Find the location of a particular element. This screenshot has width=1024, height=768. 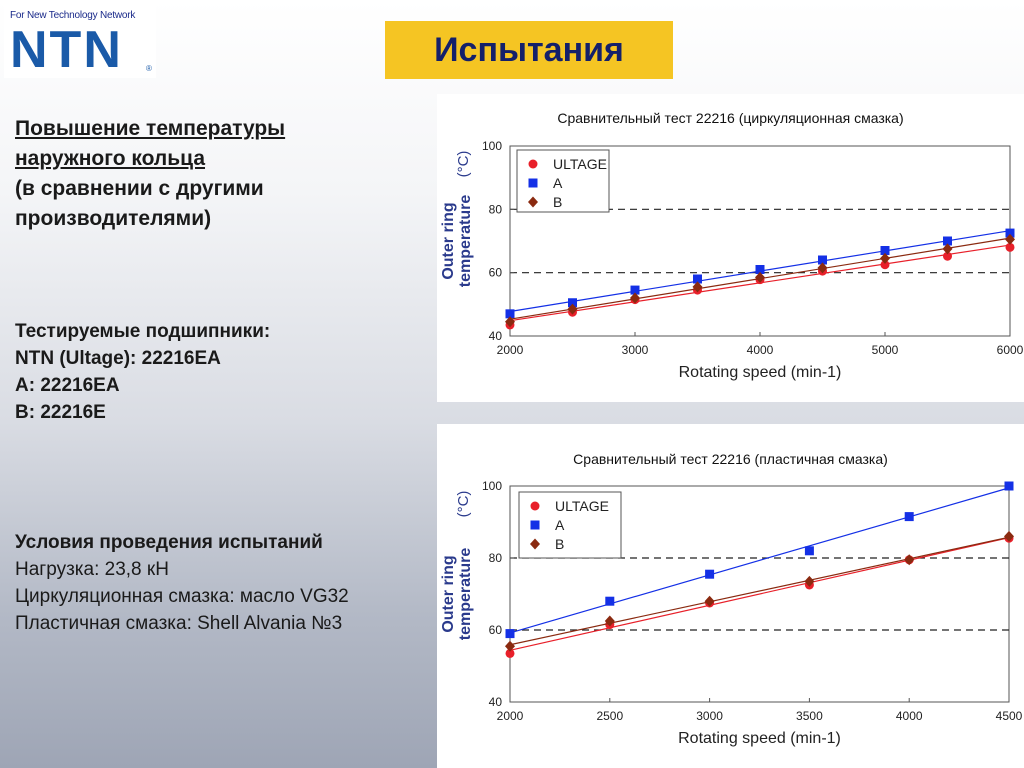

logo-registered: ® is located at coordinates (149, 68).